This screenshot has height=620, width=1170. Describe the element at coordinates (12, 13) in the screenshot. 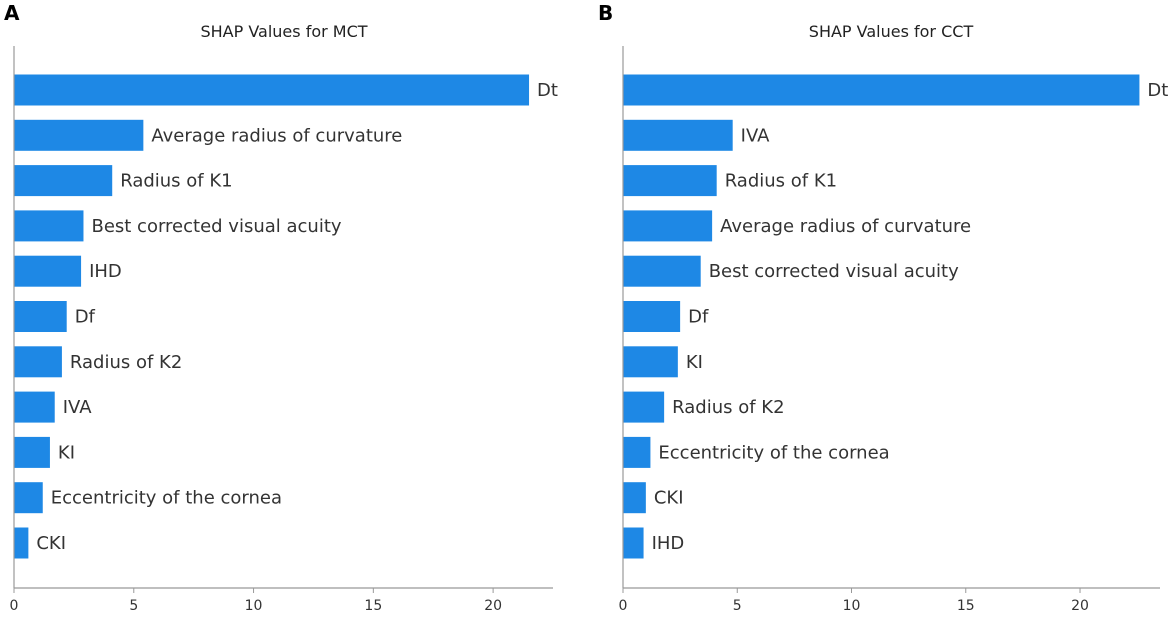

I see `panel-a-letter: A` at that location.